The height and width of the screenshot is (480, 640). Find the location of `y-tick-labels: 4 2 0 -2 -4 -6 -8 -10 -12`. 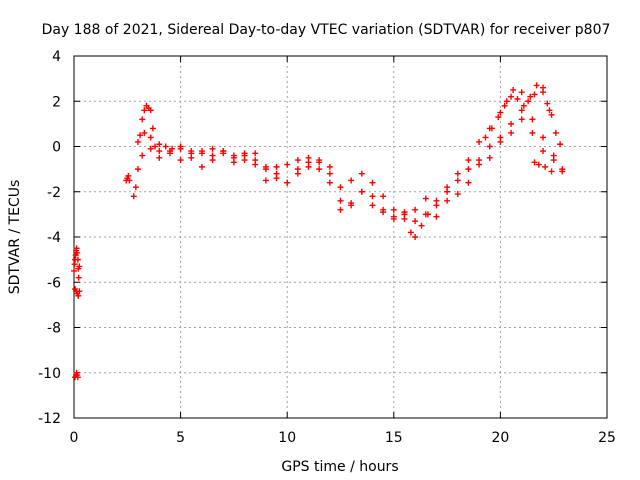

y-tick-labels: 4 2 0 -2 -4 -6 -8 -10 -12 is located at coordinates (49, 238).